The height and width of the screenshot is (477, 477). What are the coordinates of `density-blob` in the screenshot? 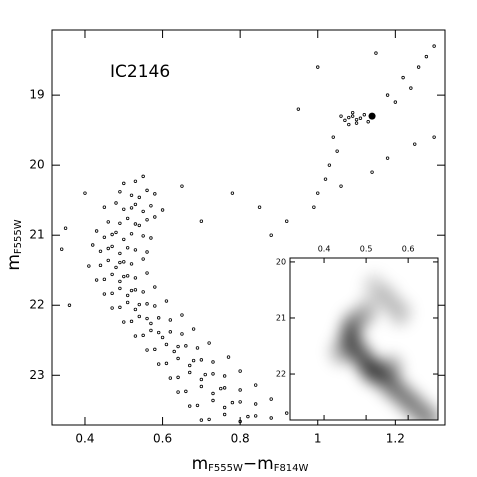 It's located at (399, 312).